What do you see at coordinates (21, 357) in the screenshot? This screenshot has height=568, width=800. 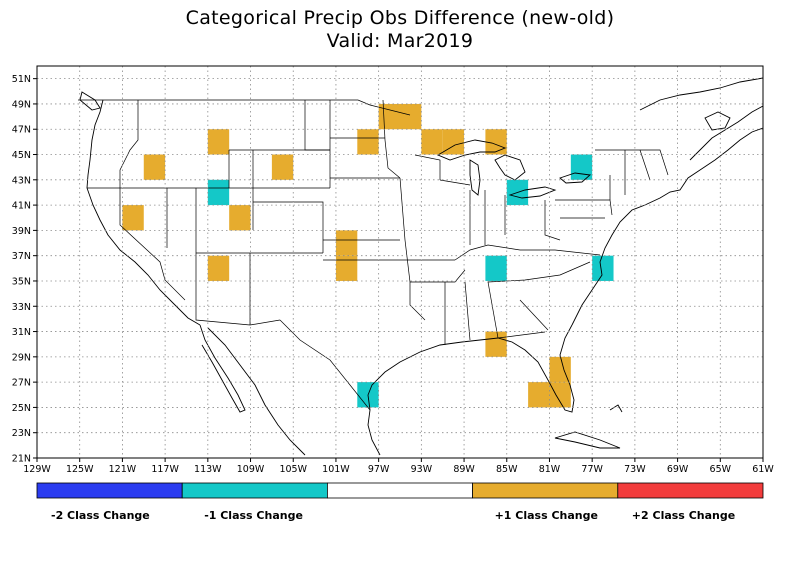 I see `lat-tick-label: 29N` at bounding box center [21, 357].